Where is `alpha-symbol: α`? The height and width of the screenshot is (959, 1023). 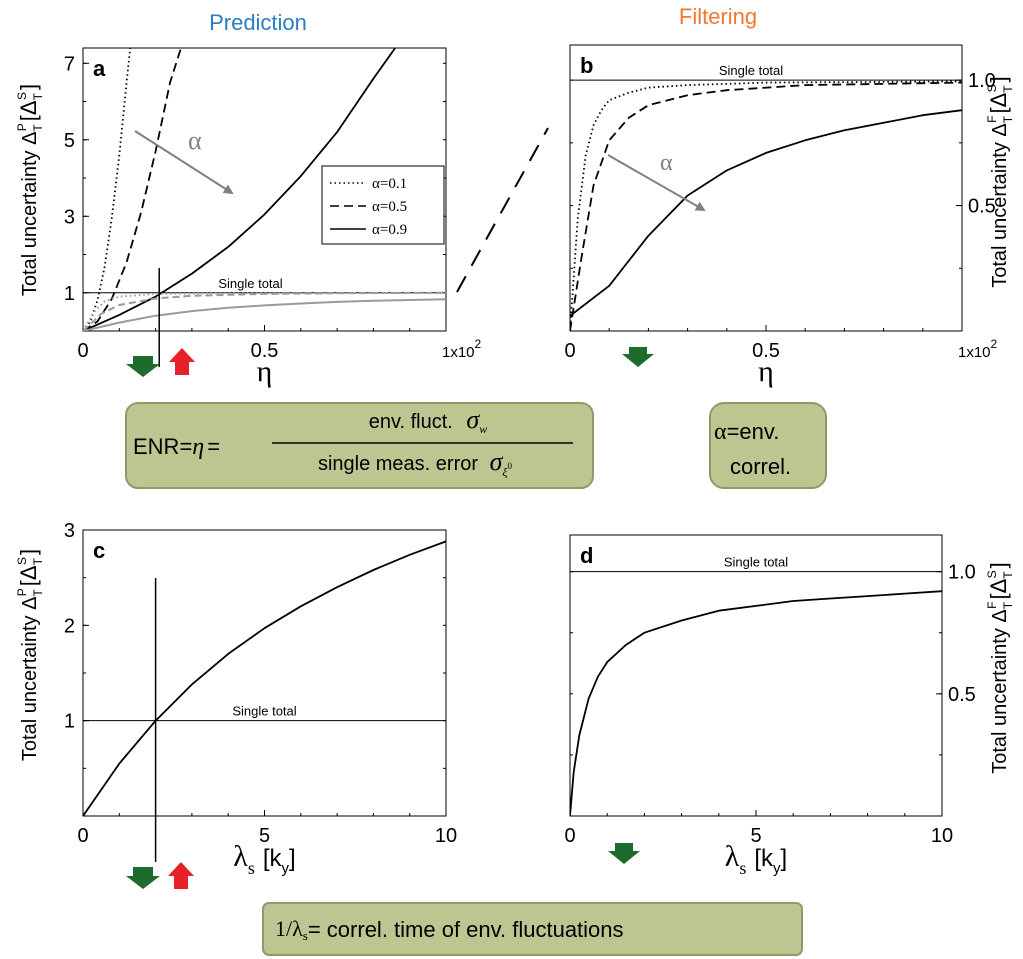
alpha-symbol: α is located at coordinates (720, 432).